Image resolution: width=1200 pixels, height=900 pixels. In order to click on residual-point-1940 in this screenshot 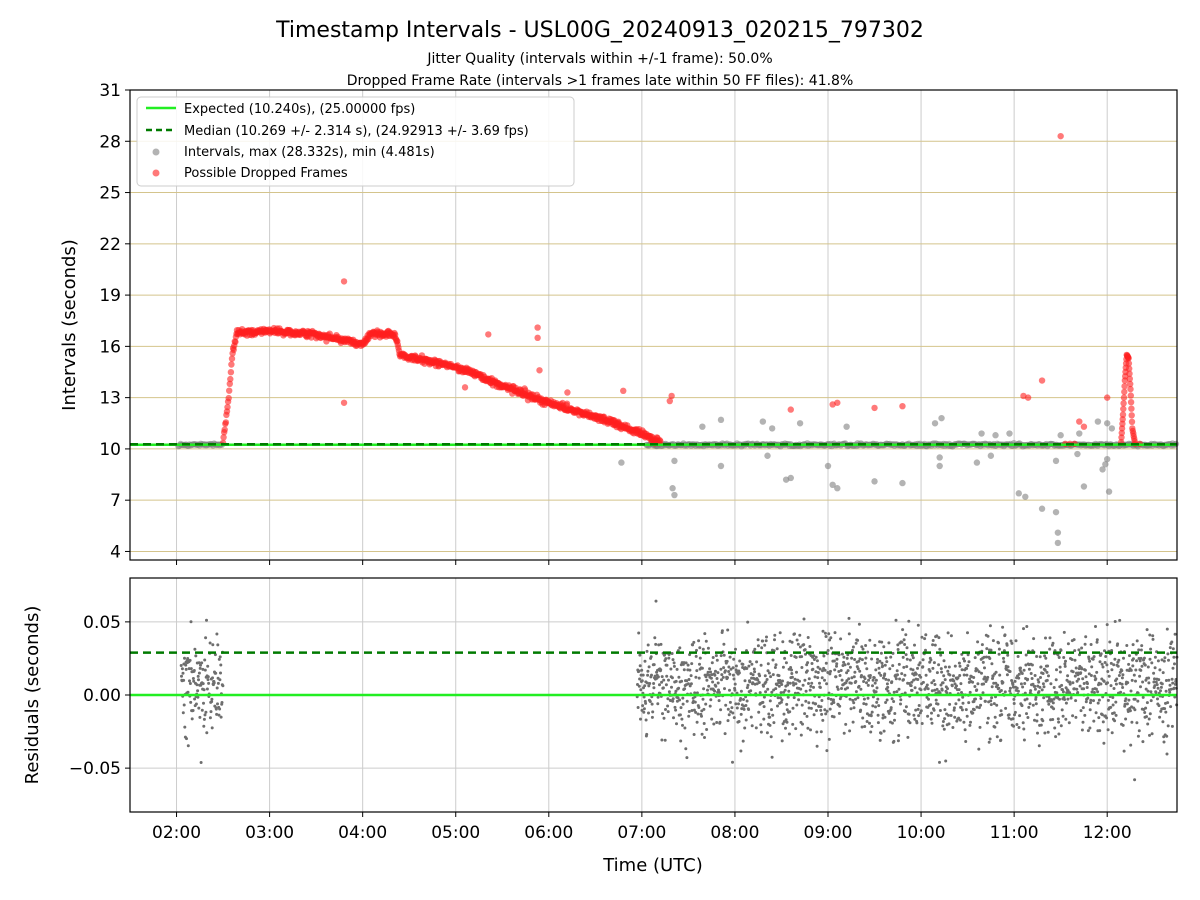, I will do `click(1173, 668)`.